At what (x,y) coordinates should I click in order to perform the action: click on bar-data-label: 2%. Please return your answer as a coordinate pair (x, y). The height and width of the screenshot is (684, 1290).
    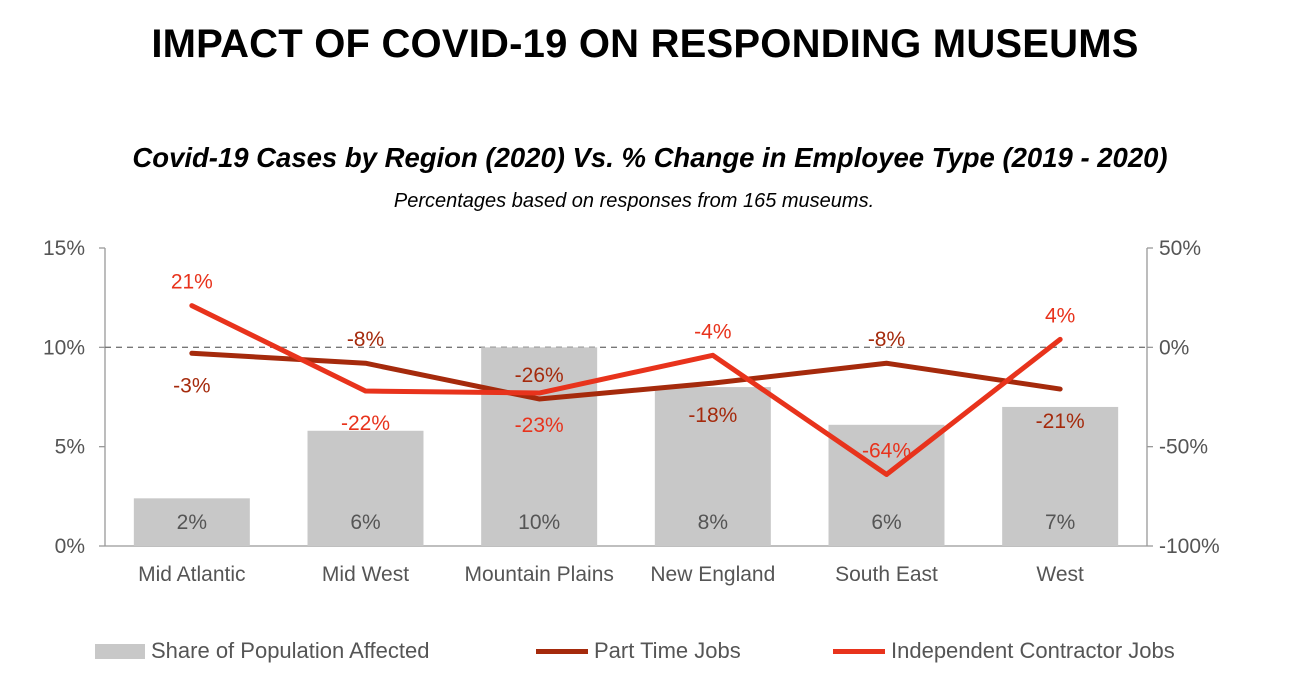
    Looking at the image, I should click on (192, 522).